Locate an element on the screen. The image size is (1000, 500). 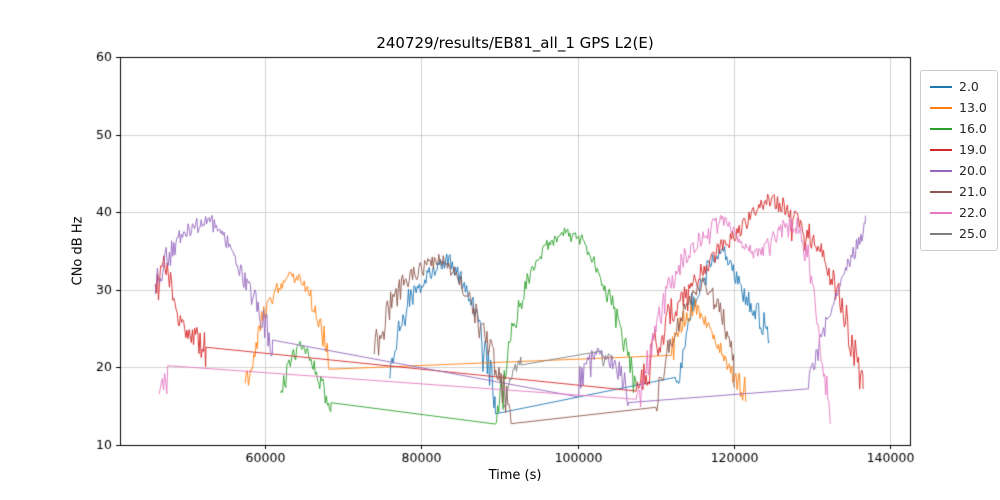
legend-label: 25.0 is located at coordinates (973, 233).